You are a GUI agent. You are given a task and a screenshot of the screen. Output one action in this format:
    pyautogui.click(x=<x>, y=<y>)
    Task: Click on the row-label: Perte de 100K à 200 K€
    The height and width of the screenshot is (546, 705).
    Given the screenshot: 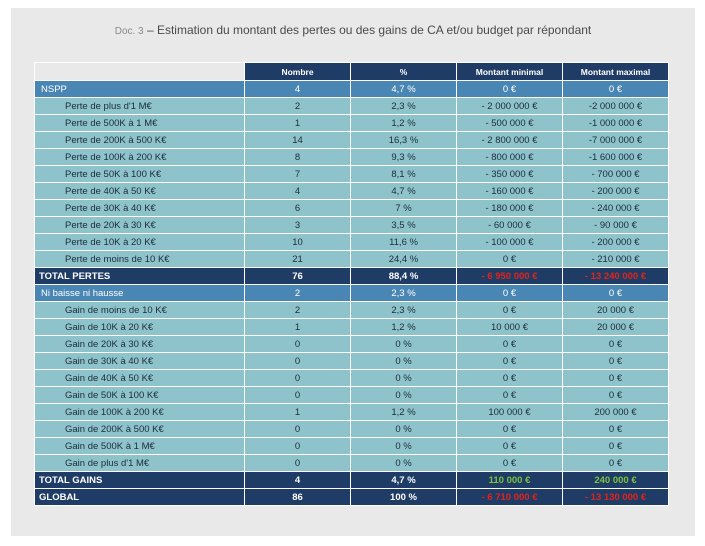 What is the action you would take?
    pyautogui.click(x=139, y=157)
    